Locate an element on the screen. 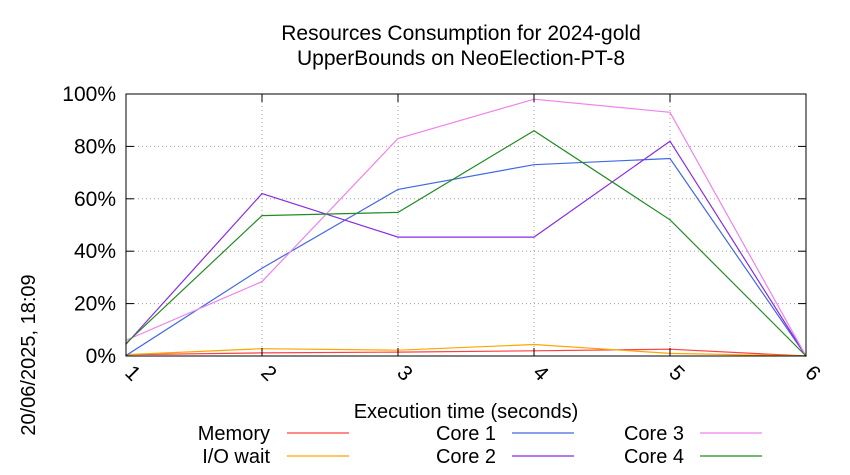 The image size is (850, 475). x-tick-label: 1 is located at coordinates (132, 373).